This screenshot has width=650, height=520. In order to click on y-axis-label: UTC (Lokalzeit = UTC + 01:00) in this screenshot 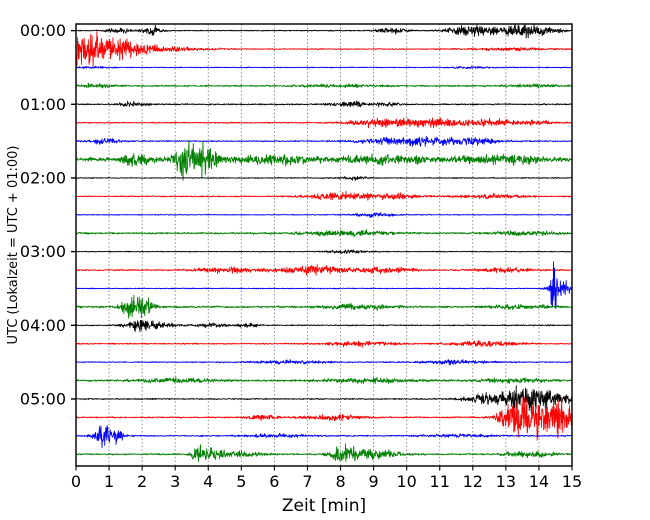, I will do `click(13, 245)`.